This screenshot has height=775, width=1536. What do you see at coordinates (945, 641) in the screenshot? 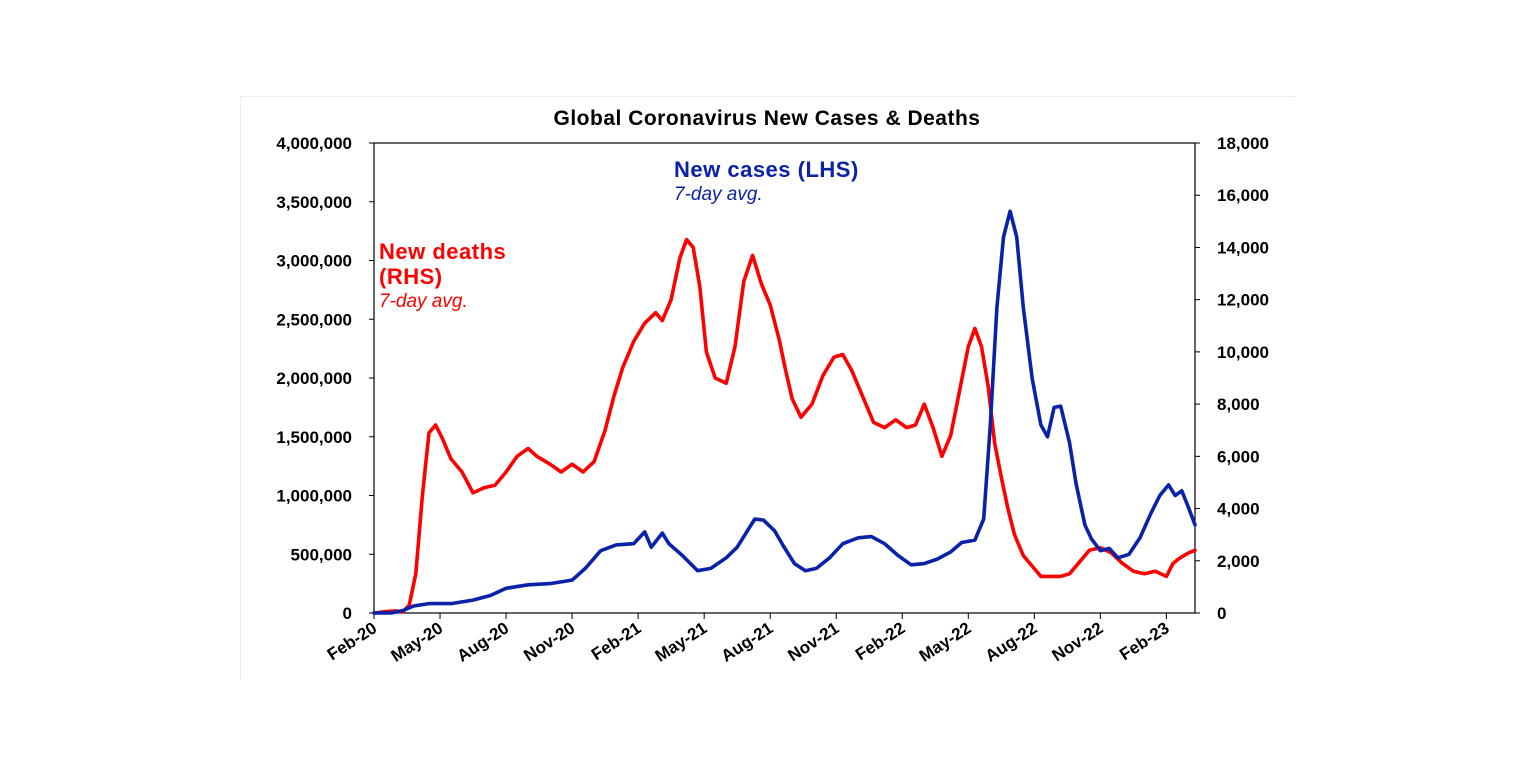
I see `x-tick-label: May-22` at bounding box center [945, 641].